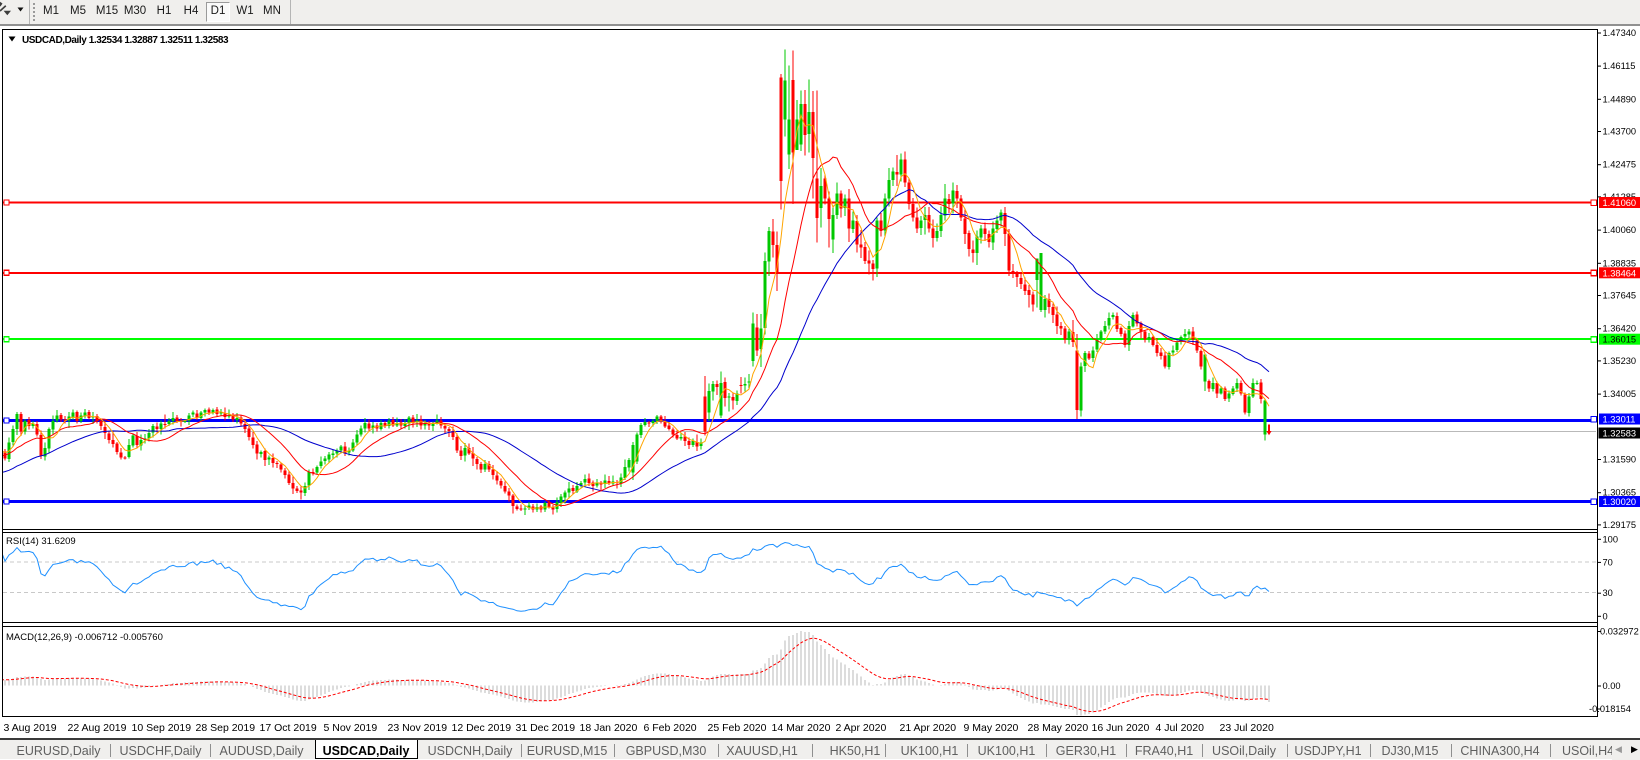 The height and width of the screenshot is (760, 1640). What do you see at coordinates (1605, 616) in the screenshot?
I see `svg-text: 0` at bounding box center [1605, 616].